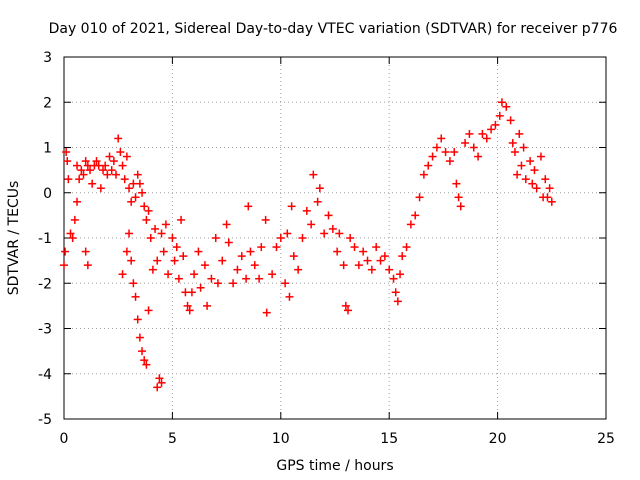 Image resolution: width=640 pixels, height=480 pixels. What do you see at coordinates (45, 284) in the screenshot?
I see `y-tick-label: -2` at bounding box center [45, 284].